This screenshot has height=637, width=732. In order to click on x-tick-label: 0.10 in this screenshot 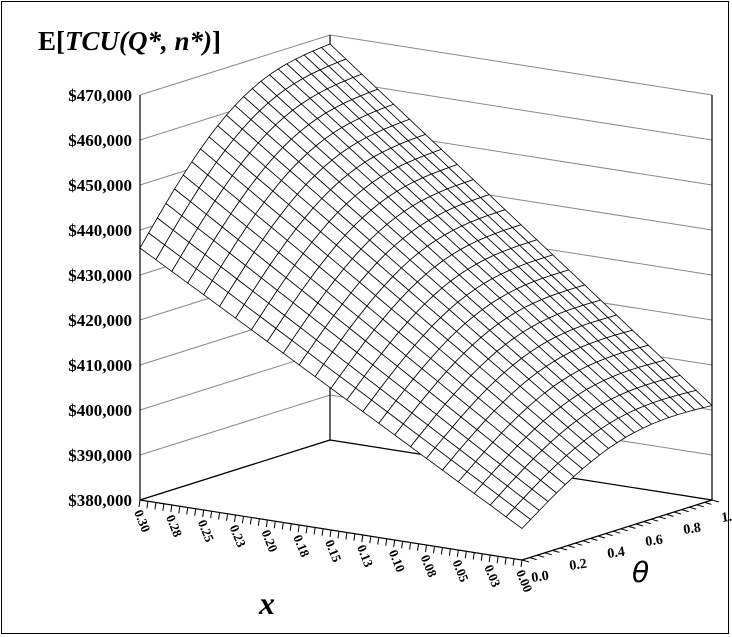, I will do `click(397, 561)`.